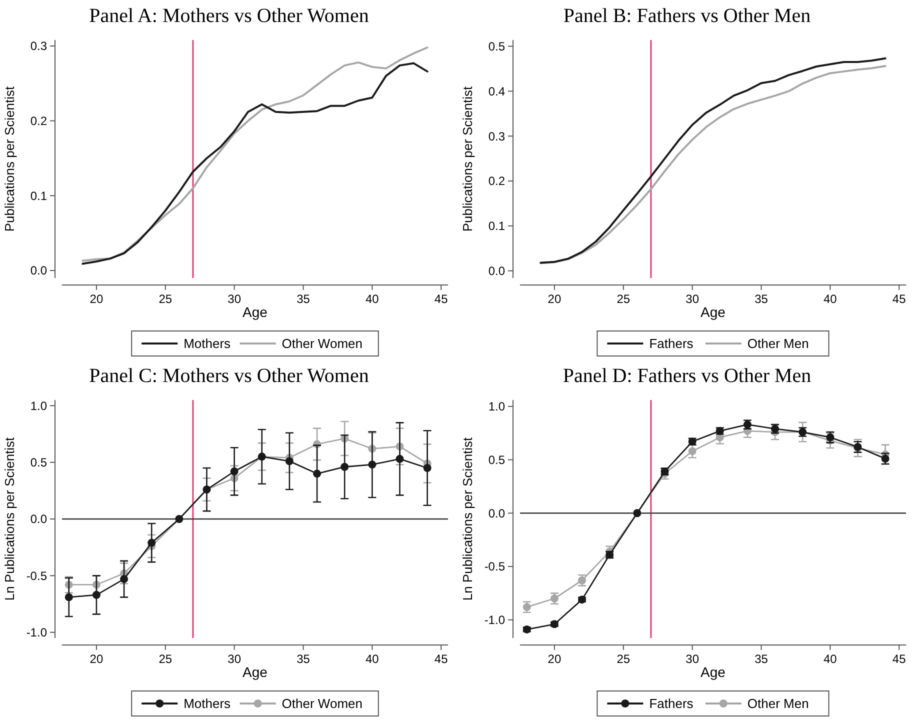  Describe the element at coordinates (497, 91) in the screenshot. I see `y-tick-label: 0.4` at that location.